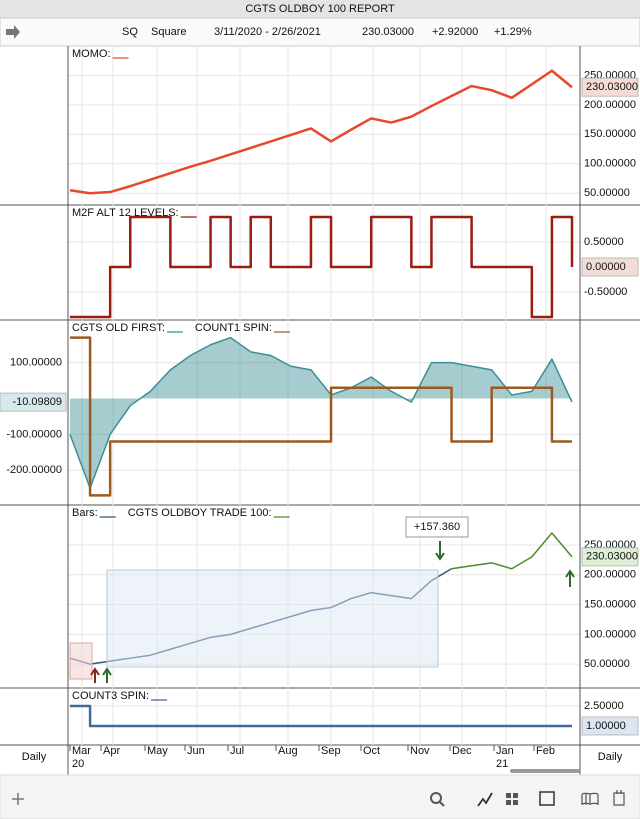  Describe the element at coordinates (196, 751) in the screenshot. I see `x-tick-label: Jun` at that location.